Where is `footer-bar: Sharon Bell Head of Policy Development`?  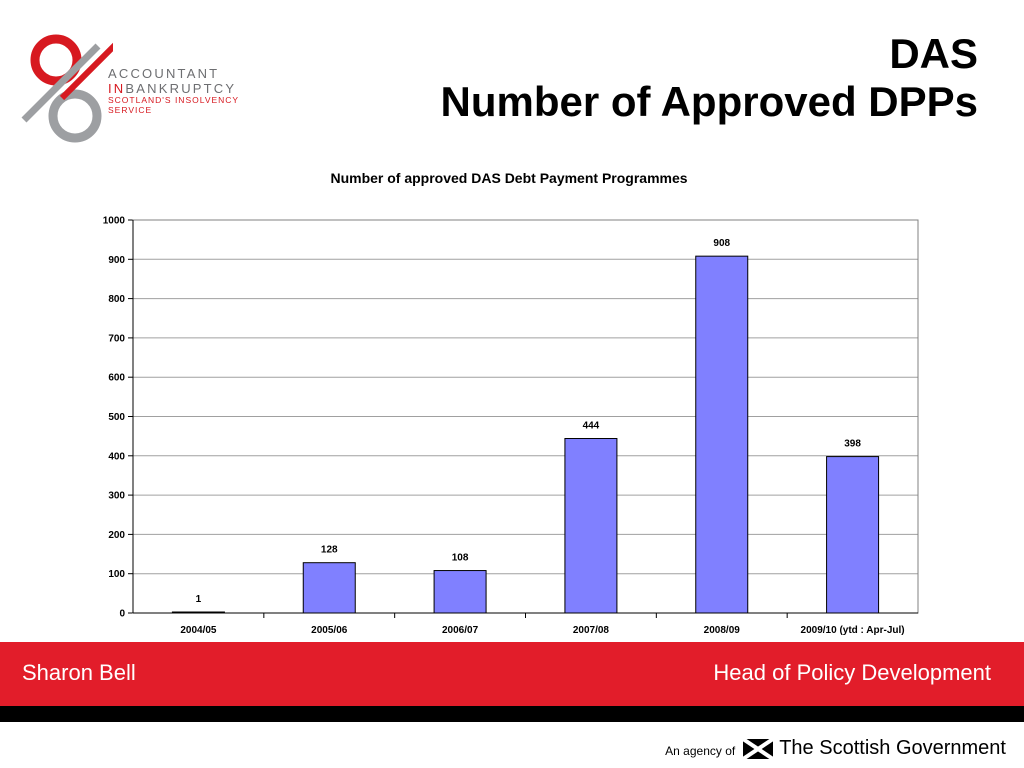 footer-bar: Sharon Bell Head of Policy Development is located at coordinates (512, 674).